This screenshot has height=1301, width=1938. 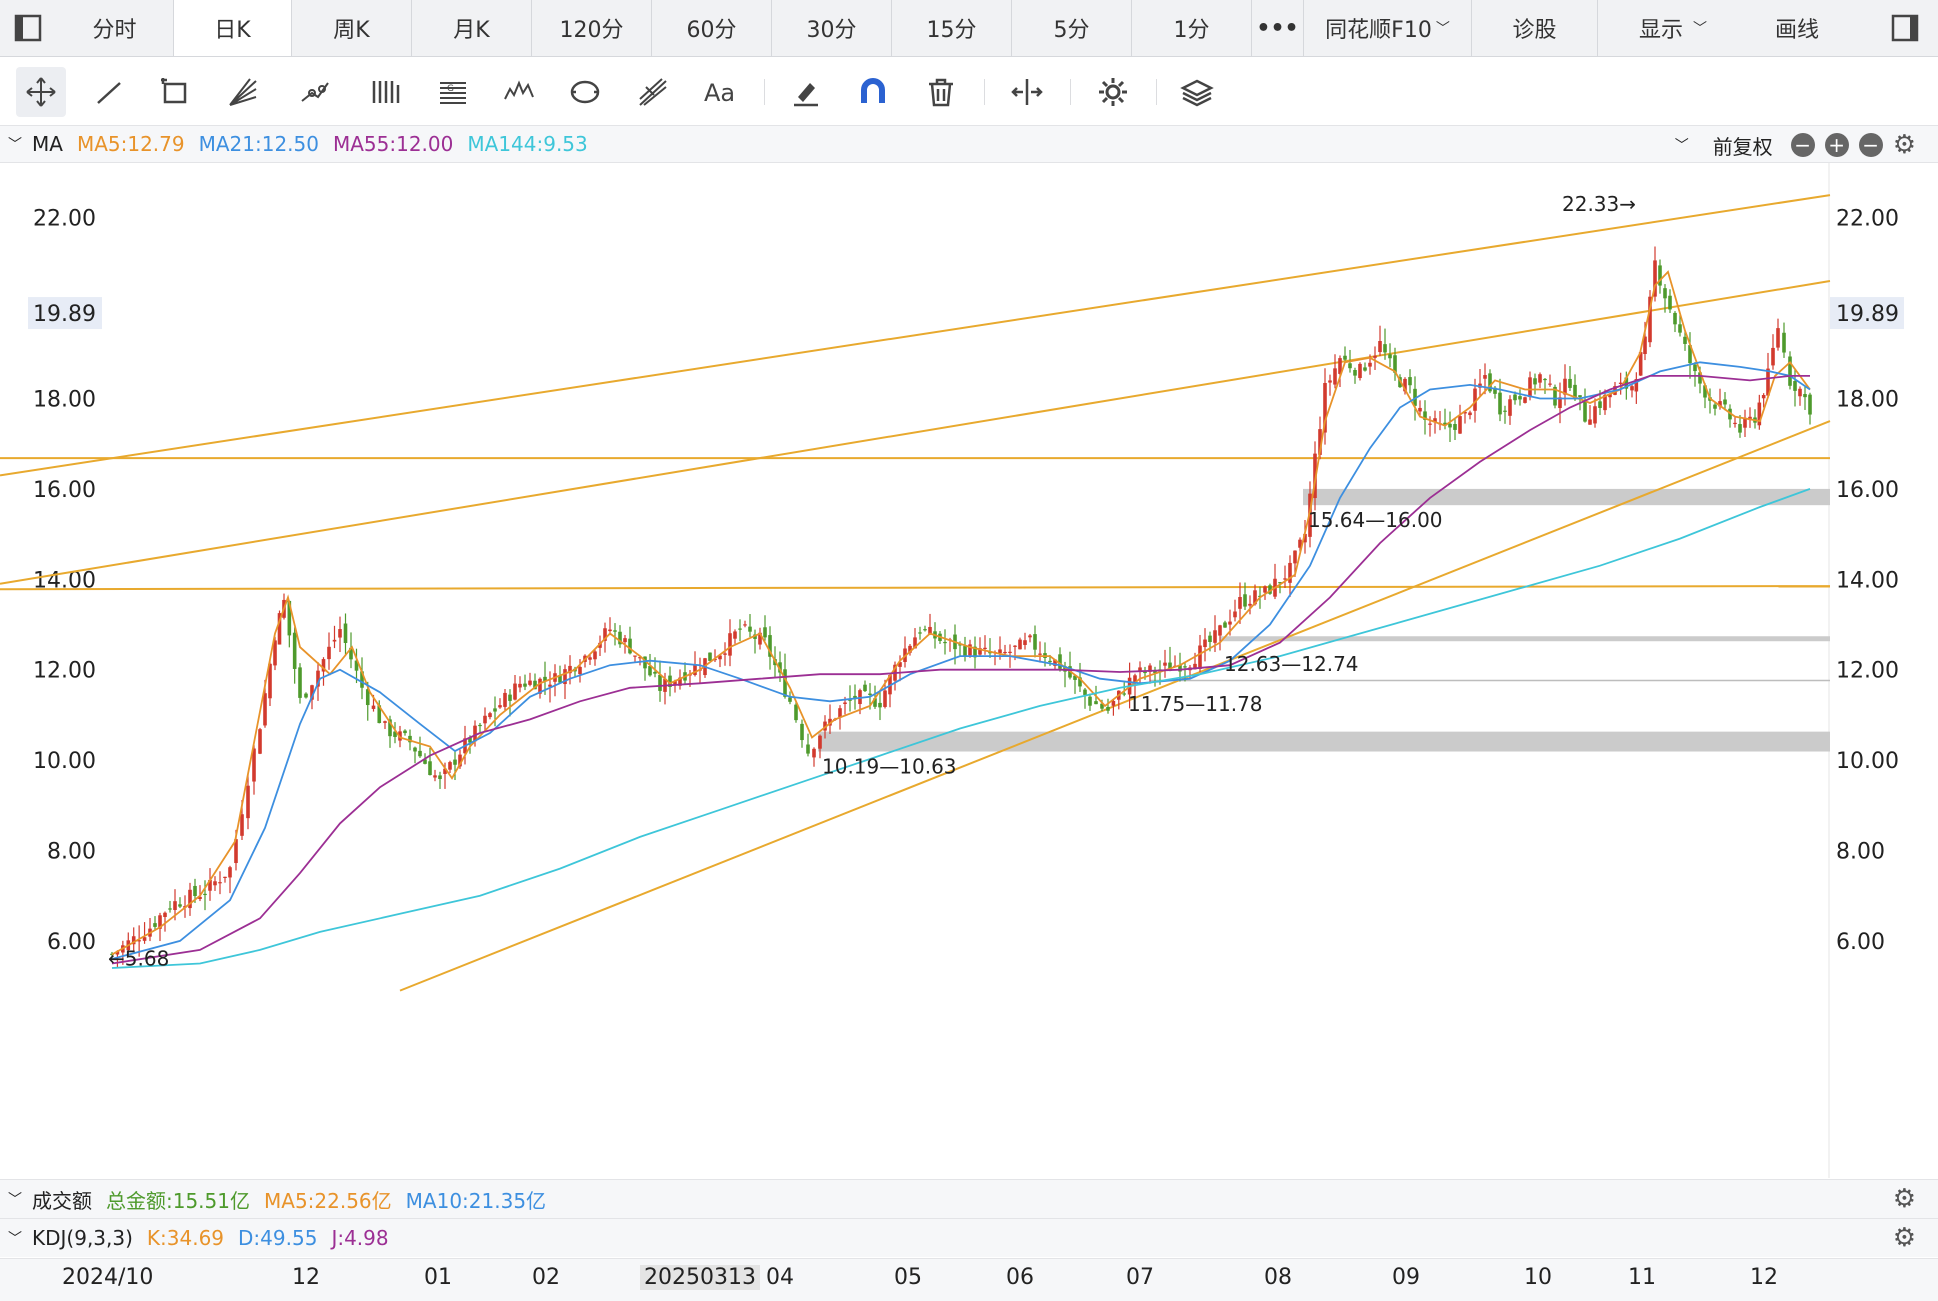 I want to click on cycle-icon, so click(x=585, y=92).